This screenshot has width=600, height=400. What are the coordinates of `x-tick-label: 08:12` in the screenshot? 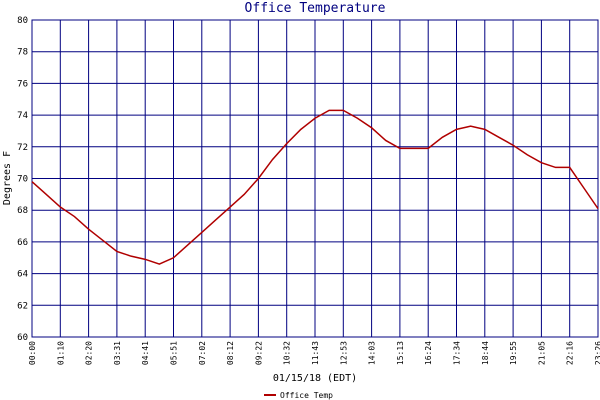 It's located at (230, 353).